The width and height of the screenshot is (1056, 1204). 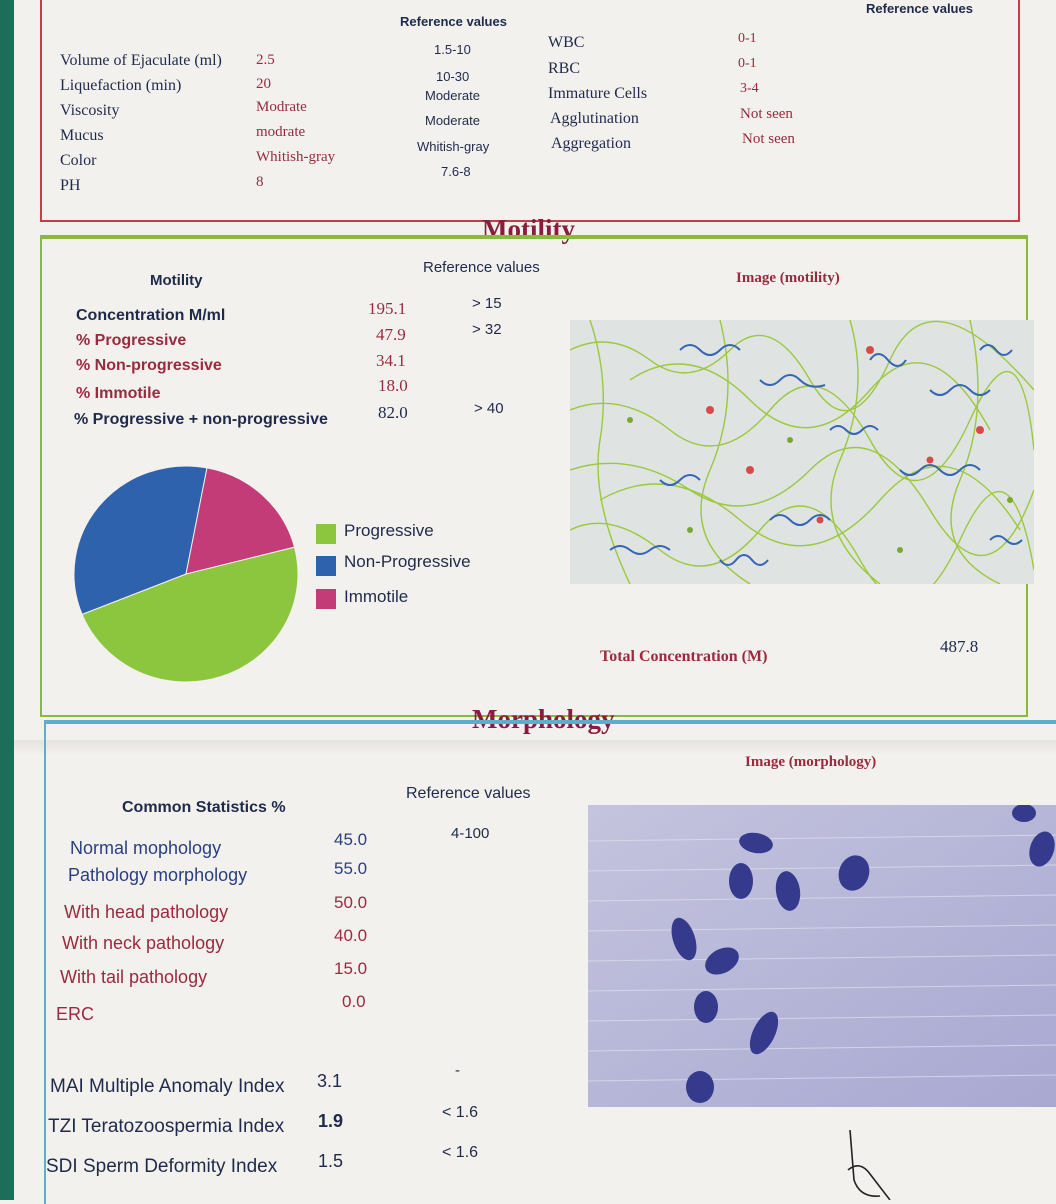 What do you see at coordinates (387, 308) in the screenshot?
I see `motility-value: 195.1` at bounding box center [387, 308].